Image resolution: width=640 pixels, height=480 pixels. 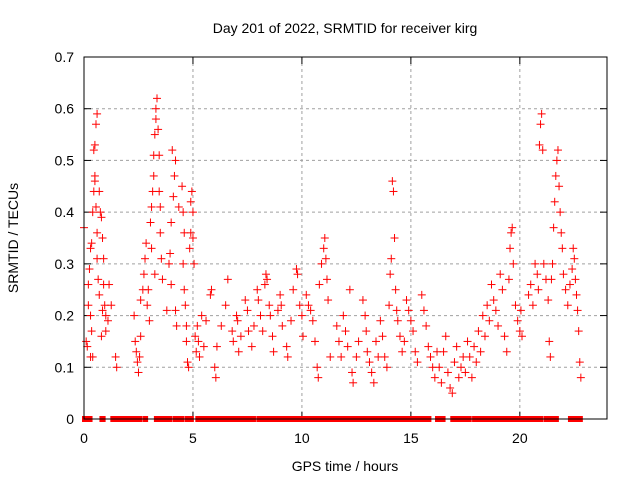 I want to click on x-tick-label: 0, so click(x=84, y=438).